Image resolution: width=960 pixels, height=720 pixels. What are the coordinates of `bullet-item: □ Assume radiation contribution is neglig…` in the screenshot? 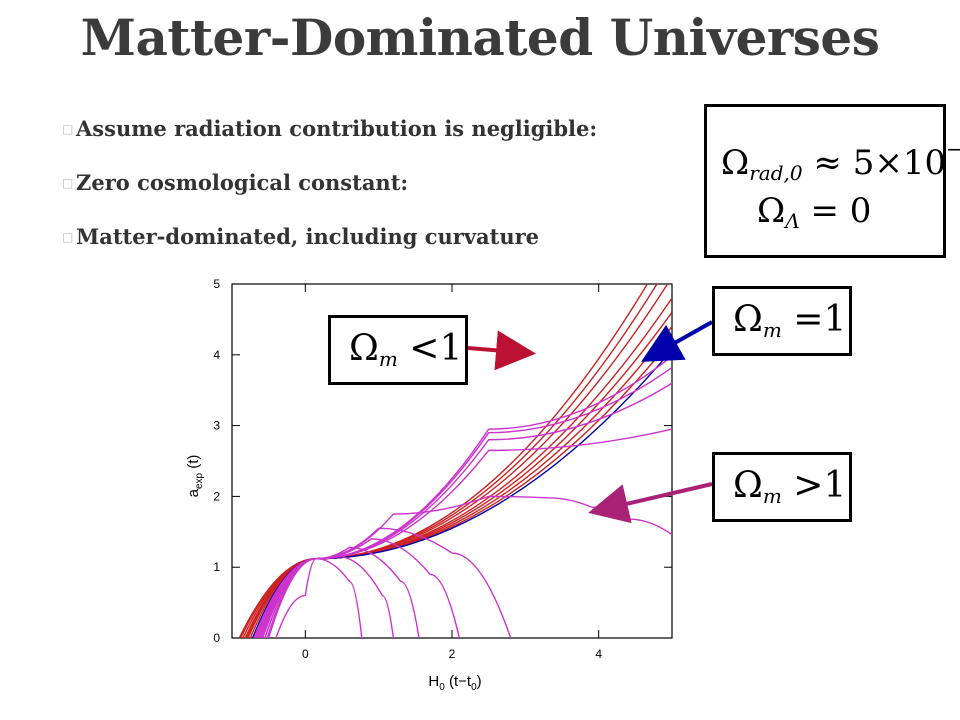 It's located at (329, 139).